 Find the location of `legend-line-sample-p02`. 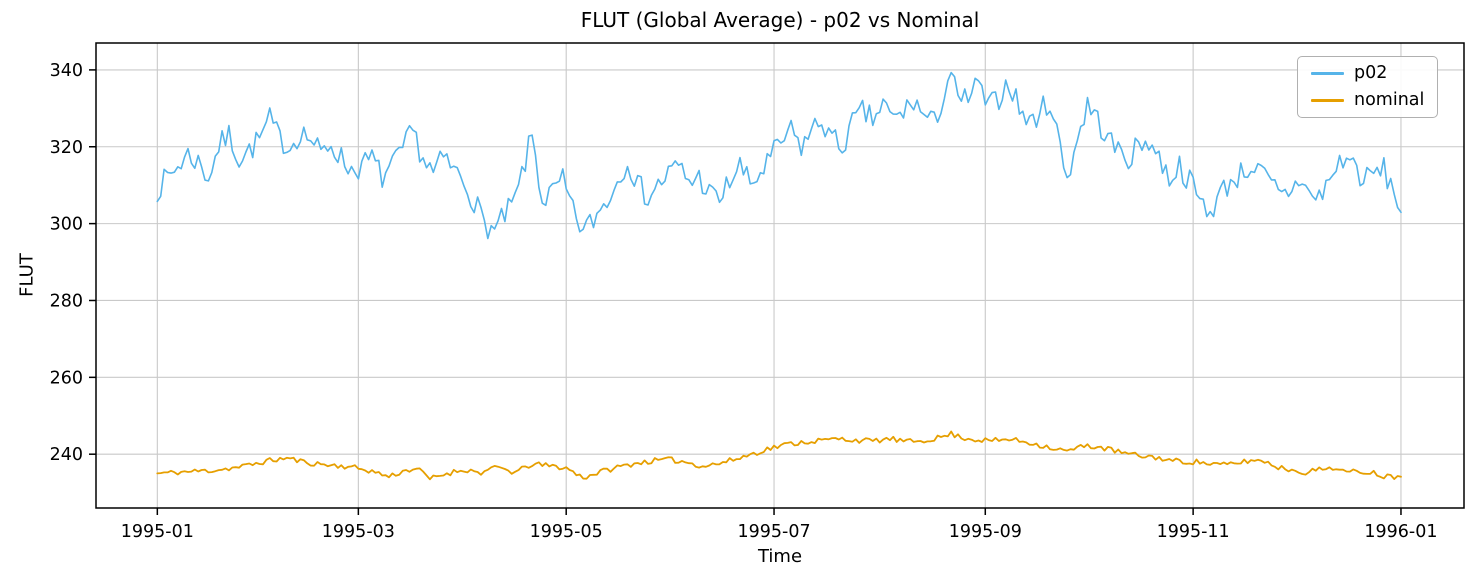

legend-line-sample-p02 is located at coordinates (1327, 74).